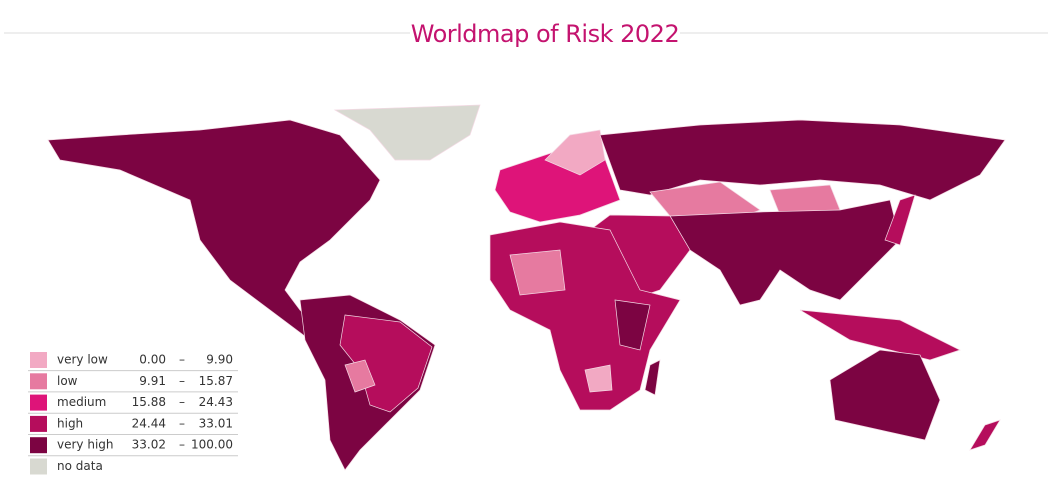 This screenshot has height=494, width=1050. I want to click on legend-label: very high, so click(85, 445).